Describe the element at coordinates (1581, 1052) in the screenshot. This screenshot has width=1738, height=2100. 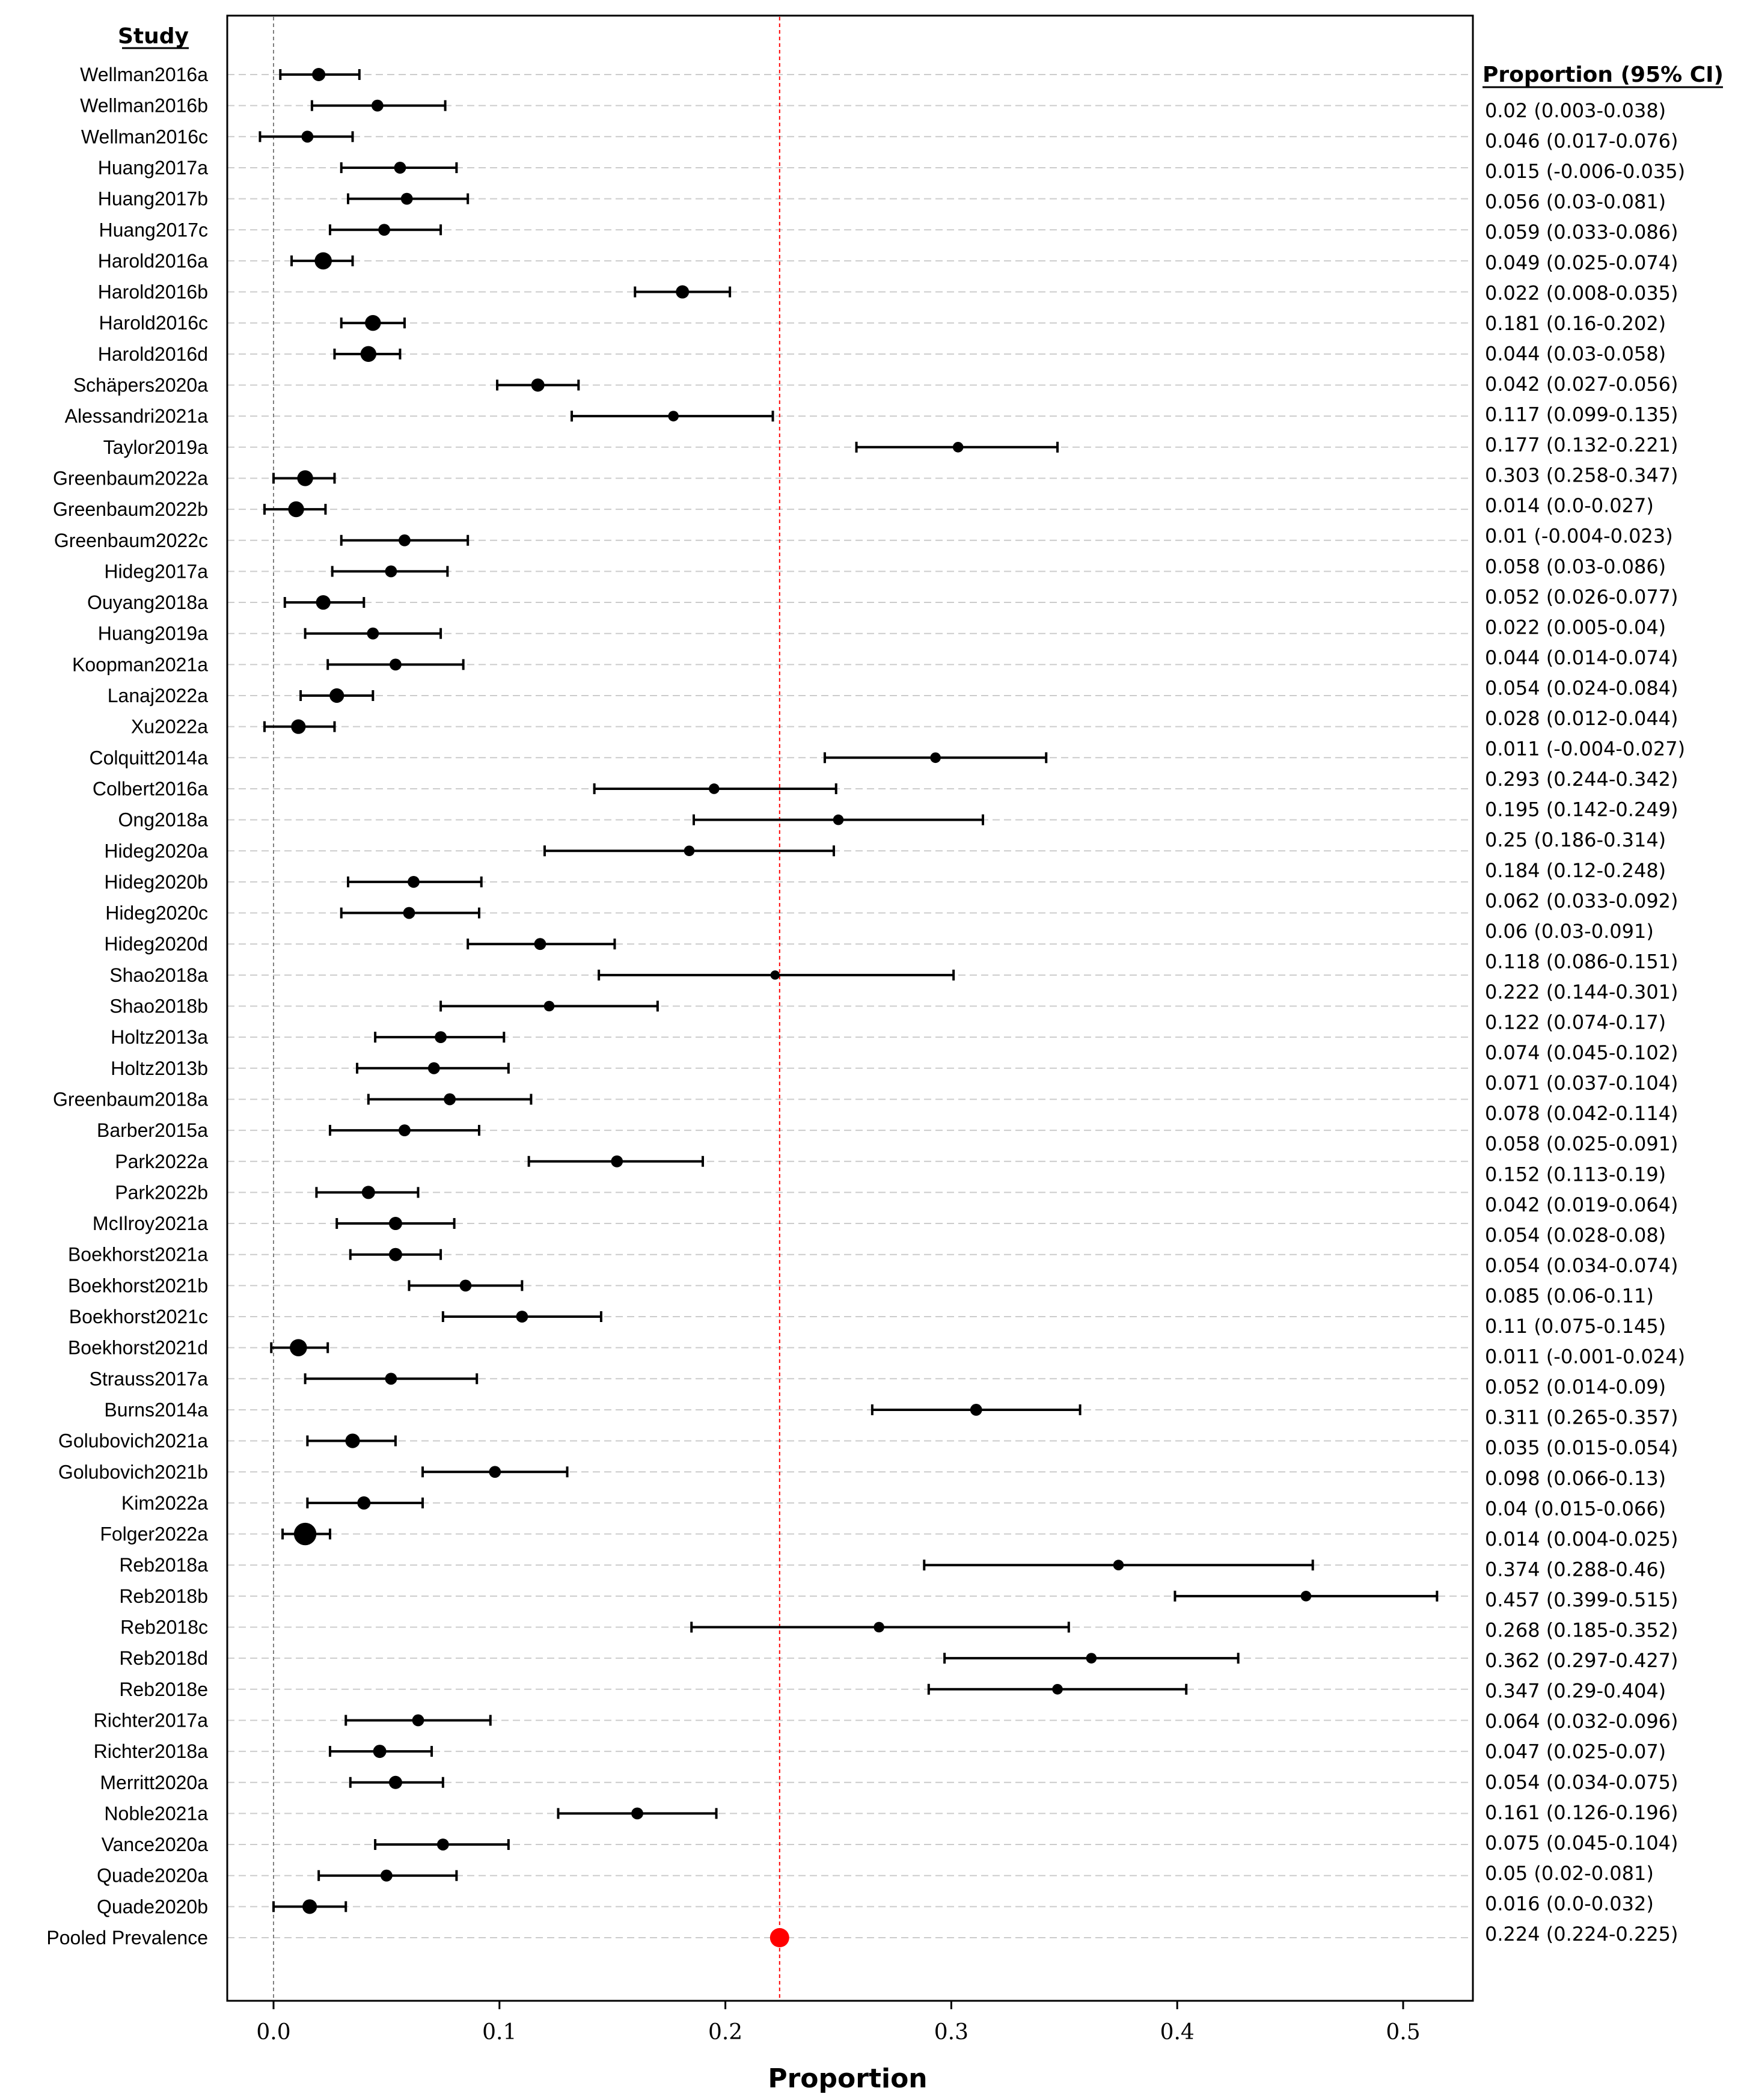
I see `ci-label: 0.074 (0.045-0.102)` at that location.